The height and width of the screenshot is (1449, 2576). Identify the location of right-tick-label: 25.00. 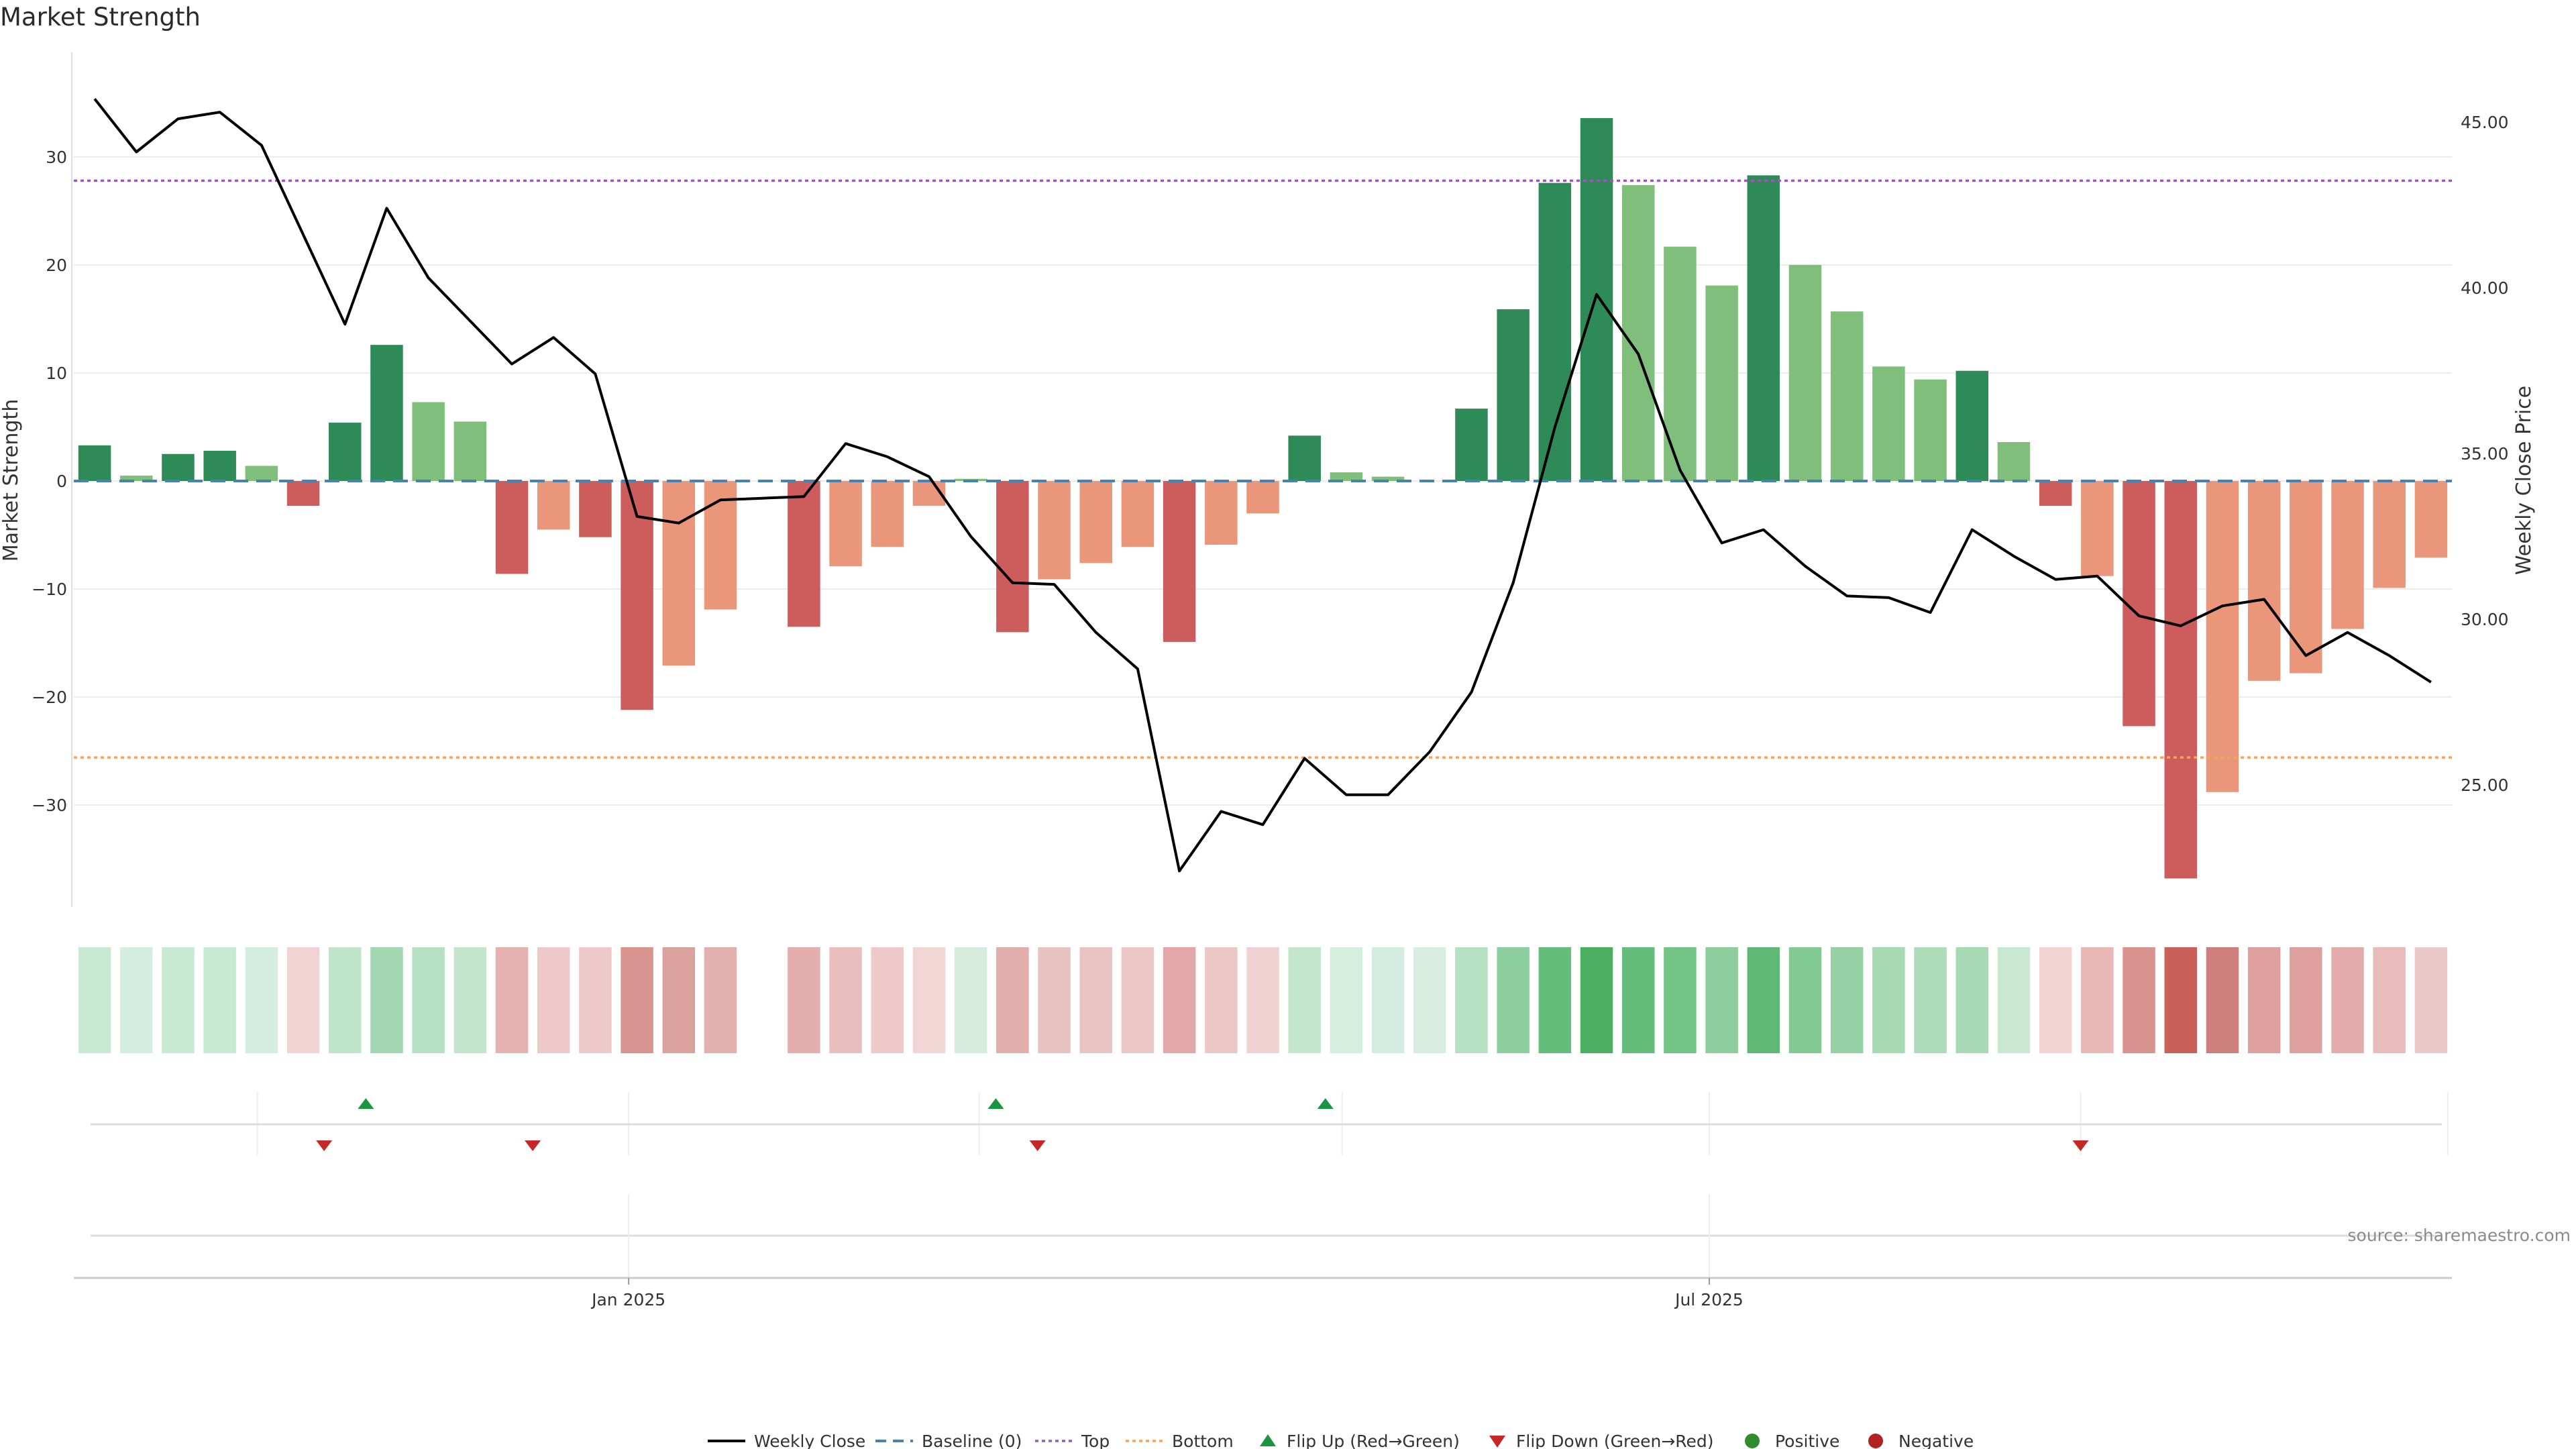
(2485, 785).